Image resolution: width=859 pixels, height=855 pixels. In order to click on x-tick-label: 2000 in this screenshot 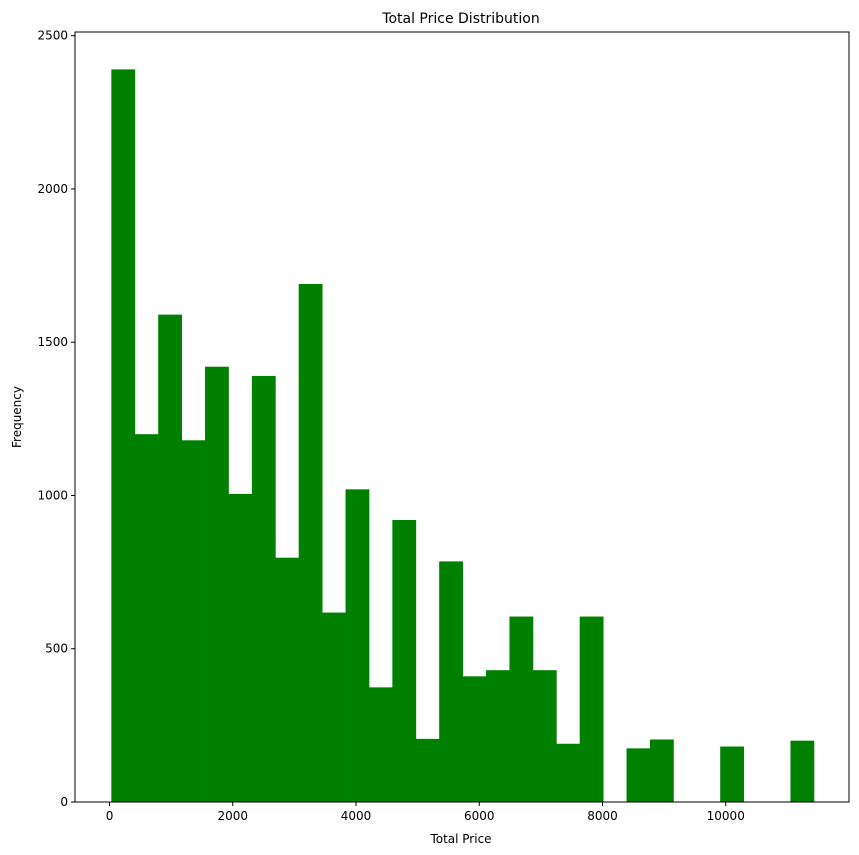, I will do `click(232, 816)`.